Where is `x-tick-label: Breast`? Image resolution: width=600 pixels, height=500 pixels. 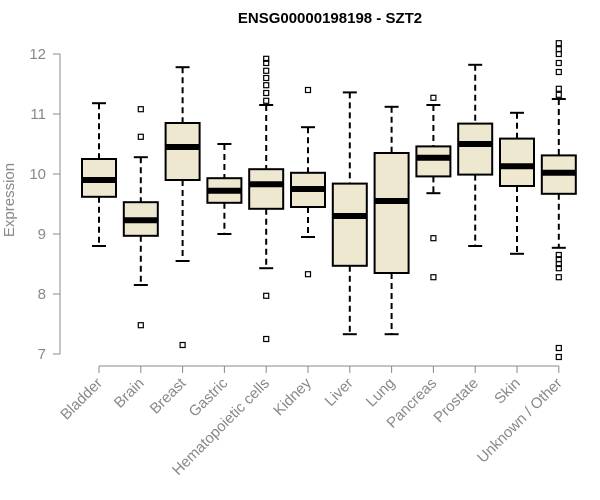 x-tick-label: Breast is located at coordinates (168, 395).